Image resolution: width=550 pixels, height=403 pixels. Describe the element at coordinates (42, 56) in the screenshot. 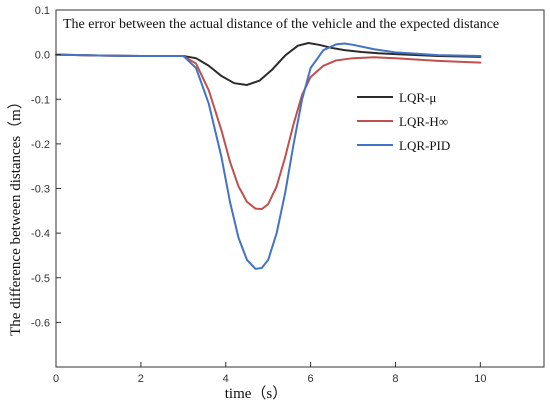

I see `y-tick-label: 0.0` at that location.